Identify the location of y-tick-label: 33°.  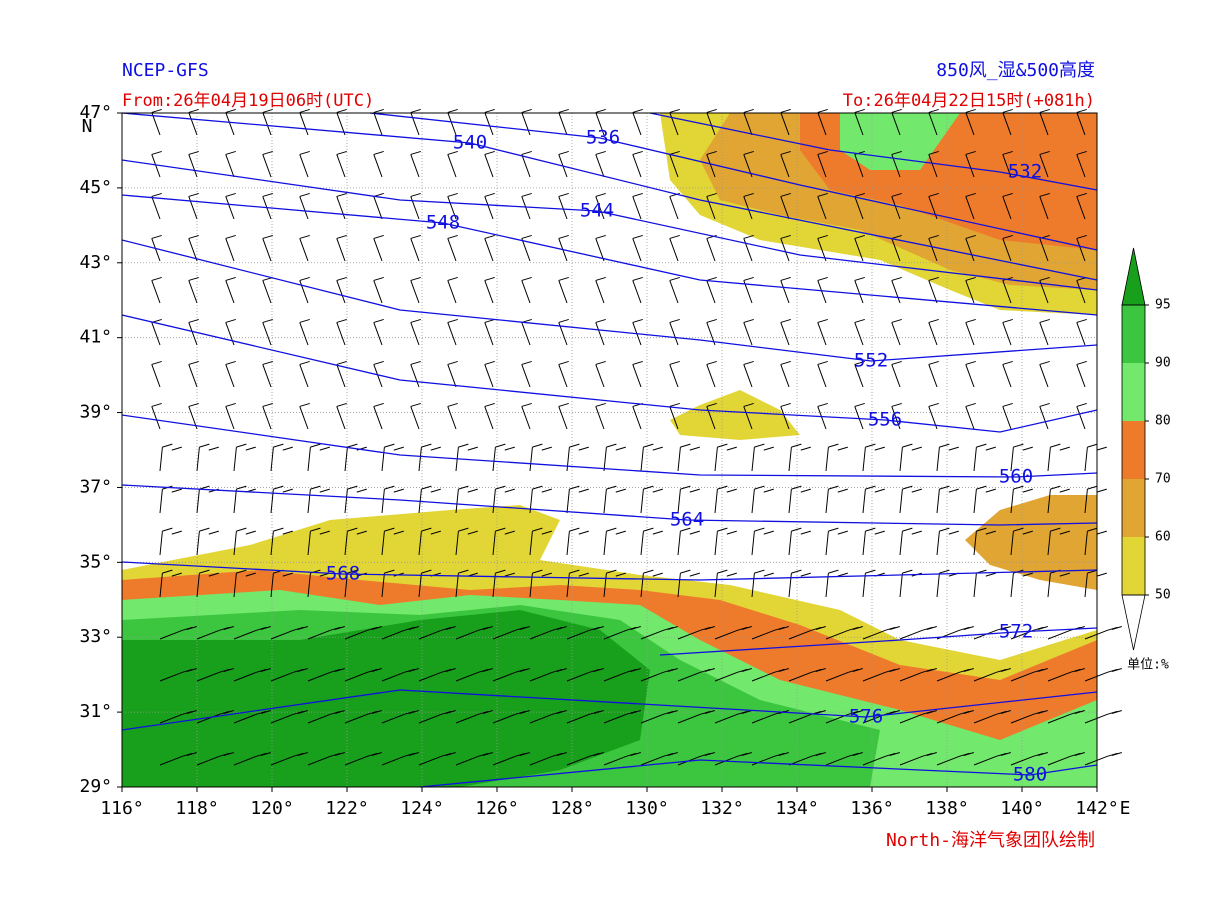
(95, 636).